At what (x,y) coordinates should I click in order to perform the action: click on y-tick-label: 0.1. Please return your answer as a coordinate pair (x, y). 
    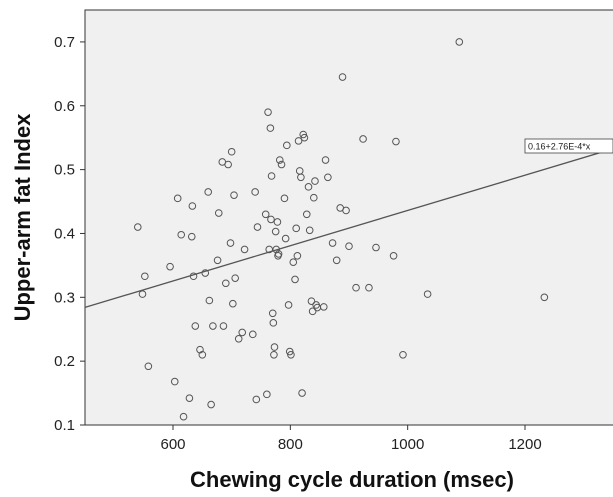
    Looking at the image, I should click on (64, 425).